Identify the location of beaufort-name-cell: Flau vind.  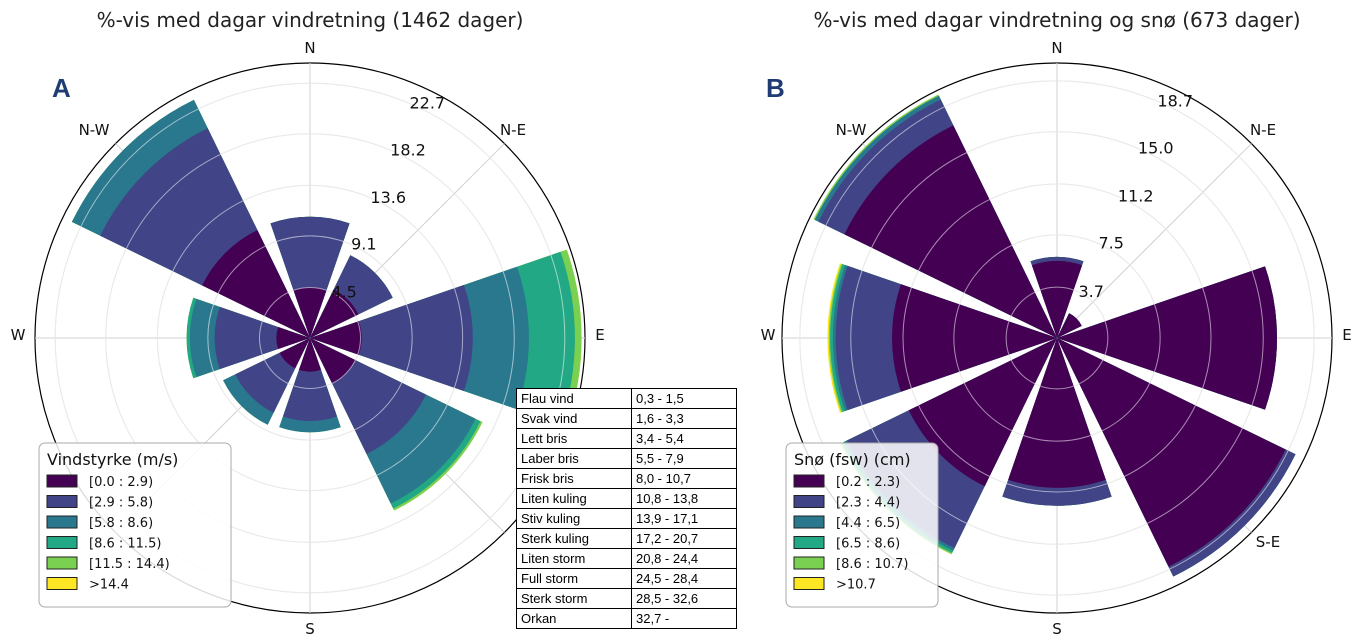
(574, 398).